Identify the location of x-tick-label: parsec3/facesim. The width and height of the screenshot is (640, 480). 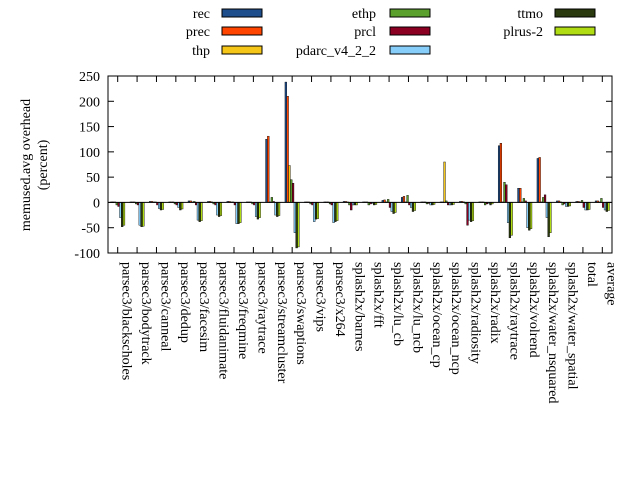
(203, 307).